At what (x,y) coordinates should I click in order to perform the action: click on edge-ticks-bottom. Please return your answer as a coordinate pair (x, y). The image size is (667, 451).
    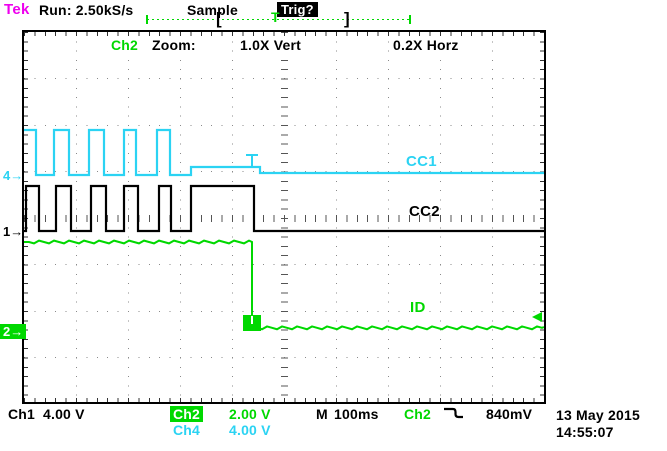
    Looking at the image, I should click on (284, 400).